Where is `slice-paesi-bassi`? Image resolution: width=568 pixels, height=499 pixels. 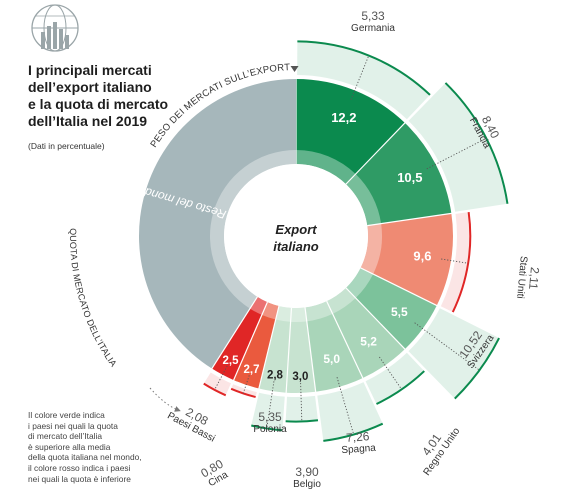
slice-paesi-bassi is located at coordinates (239, 338).